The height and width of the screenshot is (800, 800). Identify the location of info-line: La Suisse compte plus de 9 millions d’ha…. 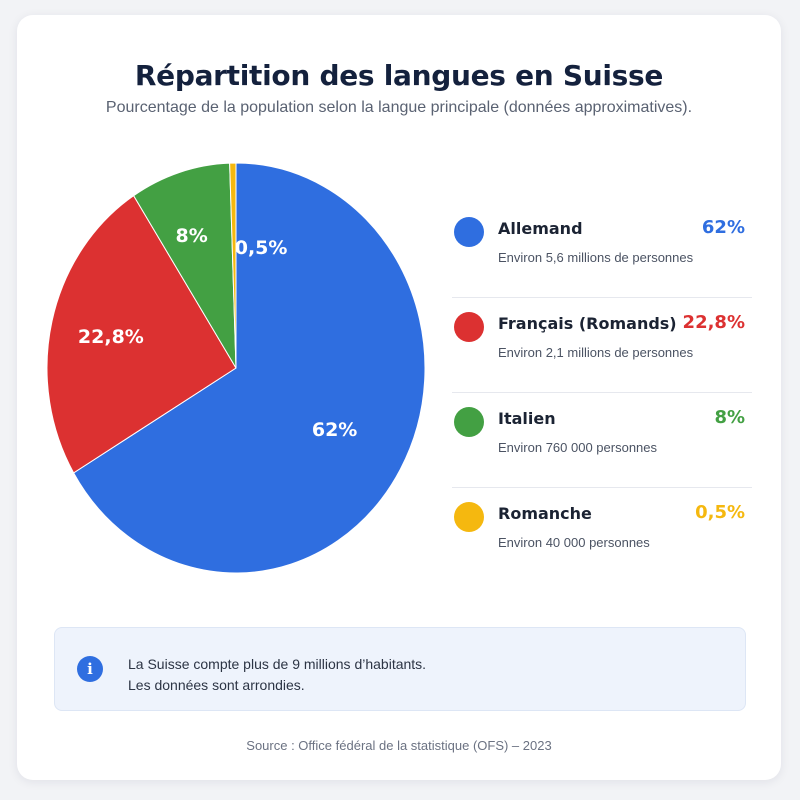
(277, 664).